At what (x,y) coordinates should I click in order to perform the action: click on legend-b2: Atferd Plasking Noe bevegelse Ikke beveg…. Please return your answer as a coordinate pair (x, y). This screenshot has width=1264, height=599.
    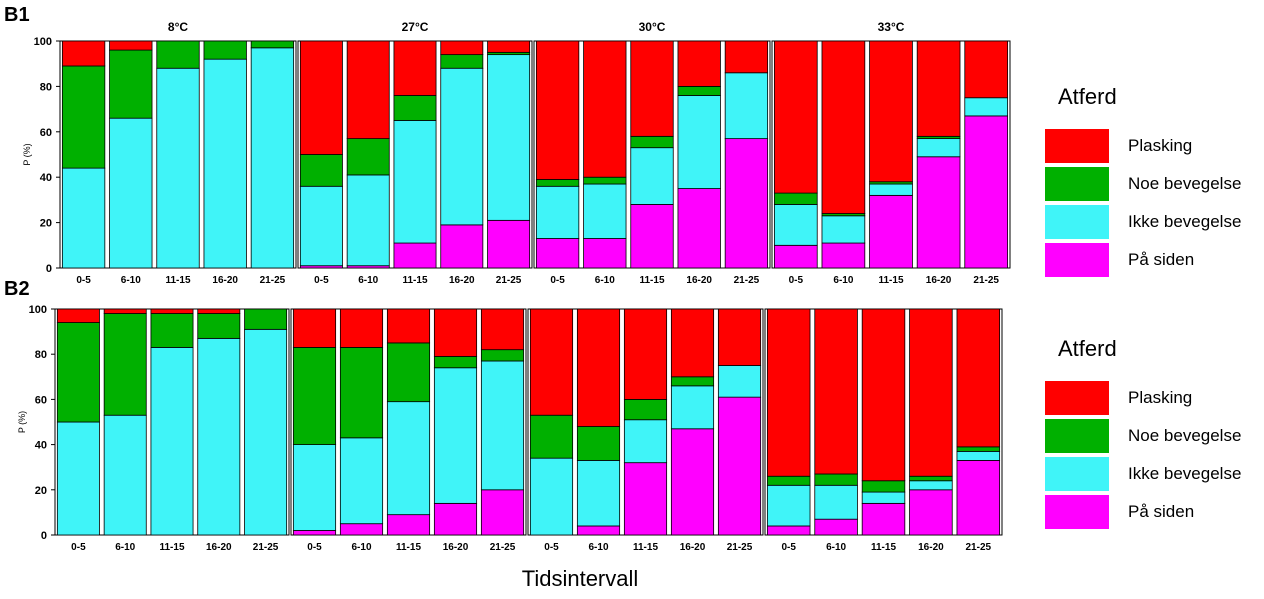
    Looking at the image, I should click on (1142, 434).